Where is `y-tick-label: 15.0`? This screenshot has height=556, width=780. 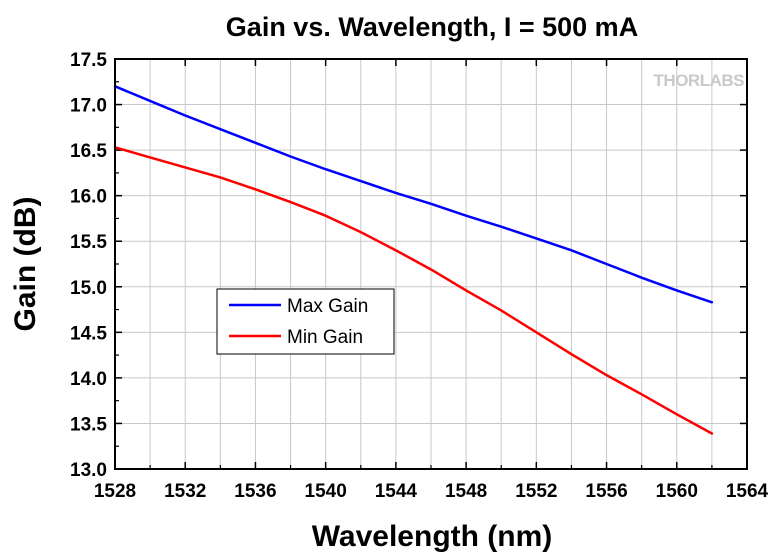
y-tick-label: 15.0 is located at coordinates (88, 288).